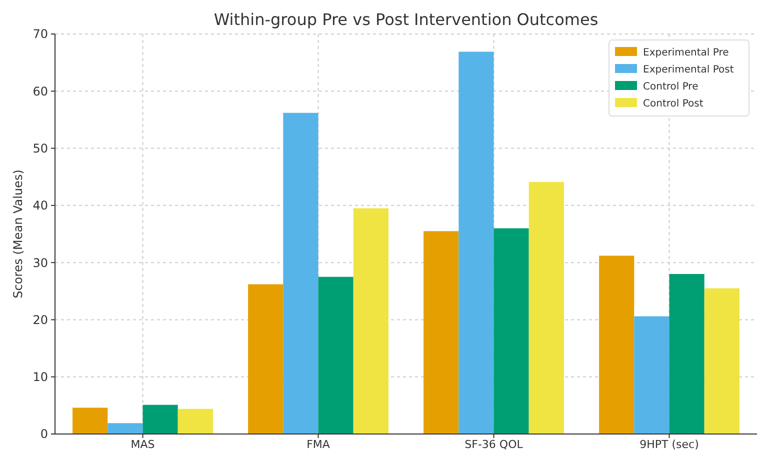 This screenshot has width=762, height=451. What do you see at coordinates (40, 148) in the screenshot?
I see `y-tick-label: 50` at bounding box center [40, 148].